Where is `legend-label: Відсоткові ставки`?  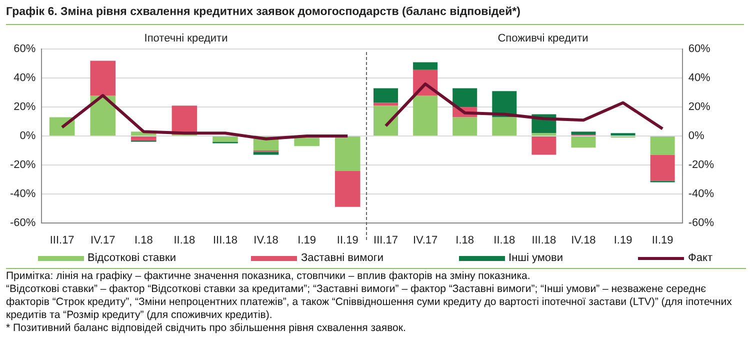
legend-label: Відсоткові ставки is located at coordinates (131, 258).